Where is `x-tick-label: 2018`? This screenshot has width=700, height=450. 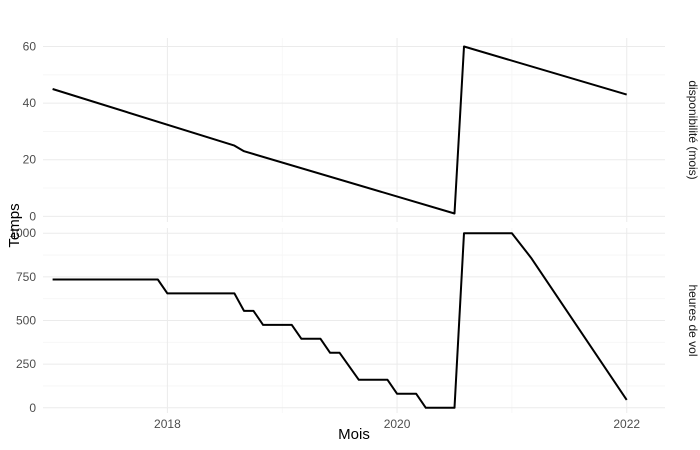 x-tick-label: 2018 is located at coordinates (167, 424).